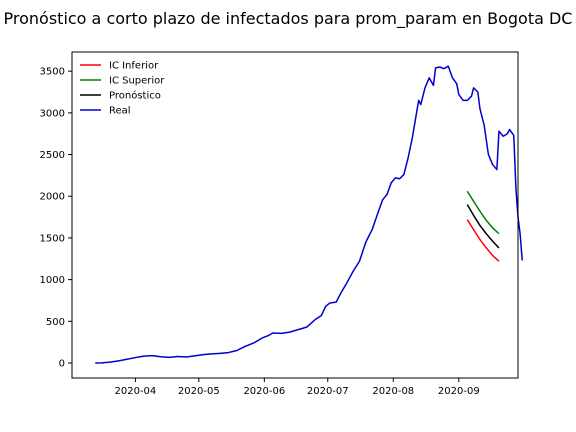 Image resolution: width=576 pixels, height=432 pixels. I want to click on y-tick-label: 1000, so click(52, 280).